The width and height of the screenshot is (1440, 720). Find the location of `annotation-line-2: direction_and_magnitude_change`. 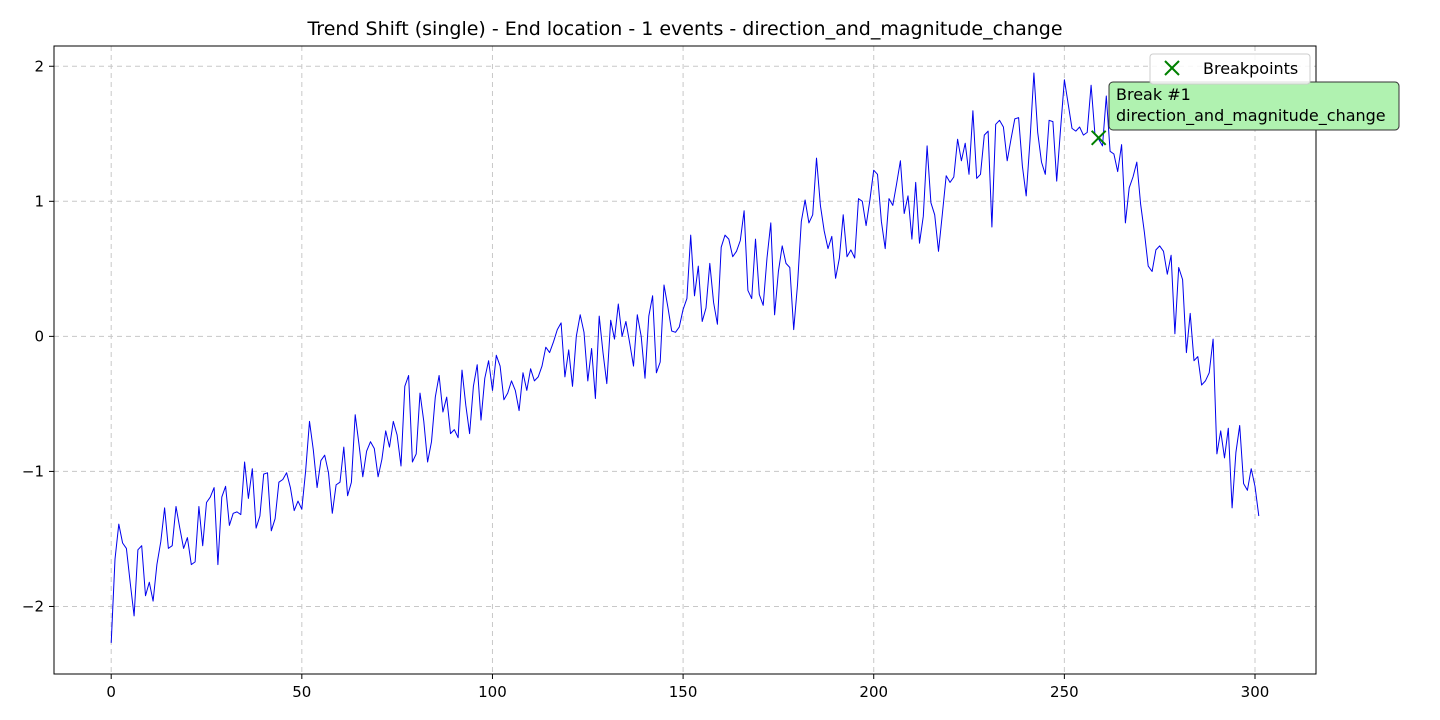

annotation-line-2: direction_and_magnitude_change is located at coordinates (1251, 116).